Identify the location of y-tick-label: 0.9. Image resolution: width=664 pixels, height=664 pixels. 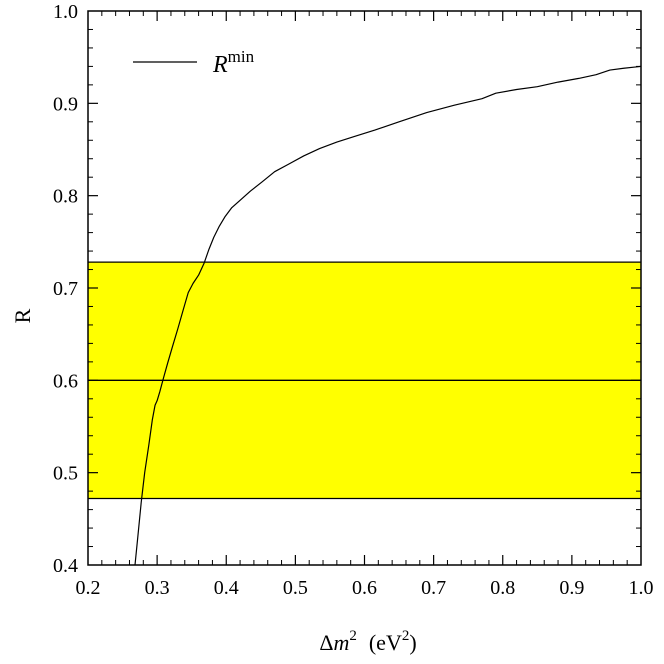
(65, 104).